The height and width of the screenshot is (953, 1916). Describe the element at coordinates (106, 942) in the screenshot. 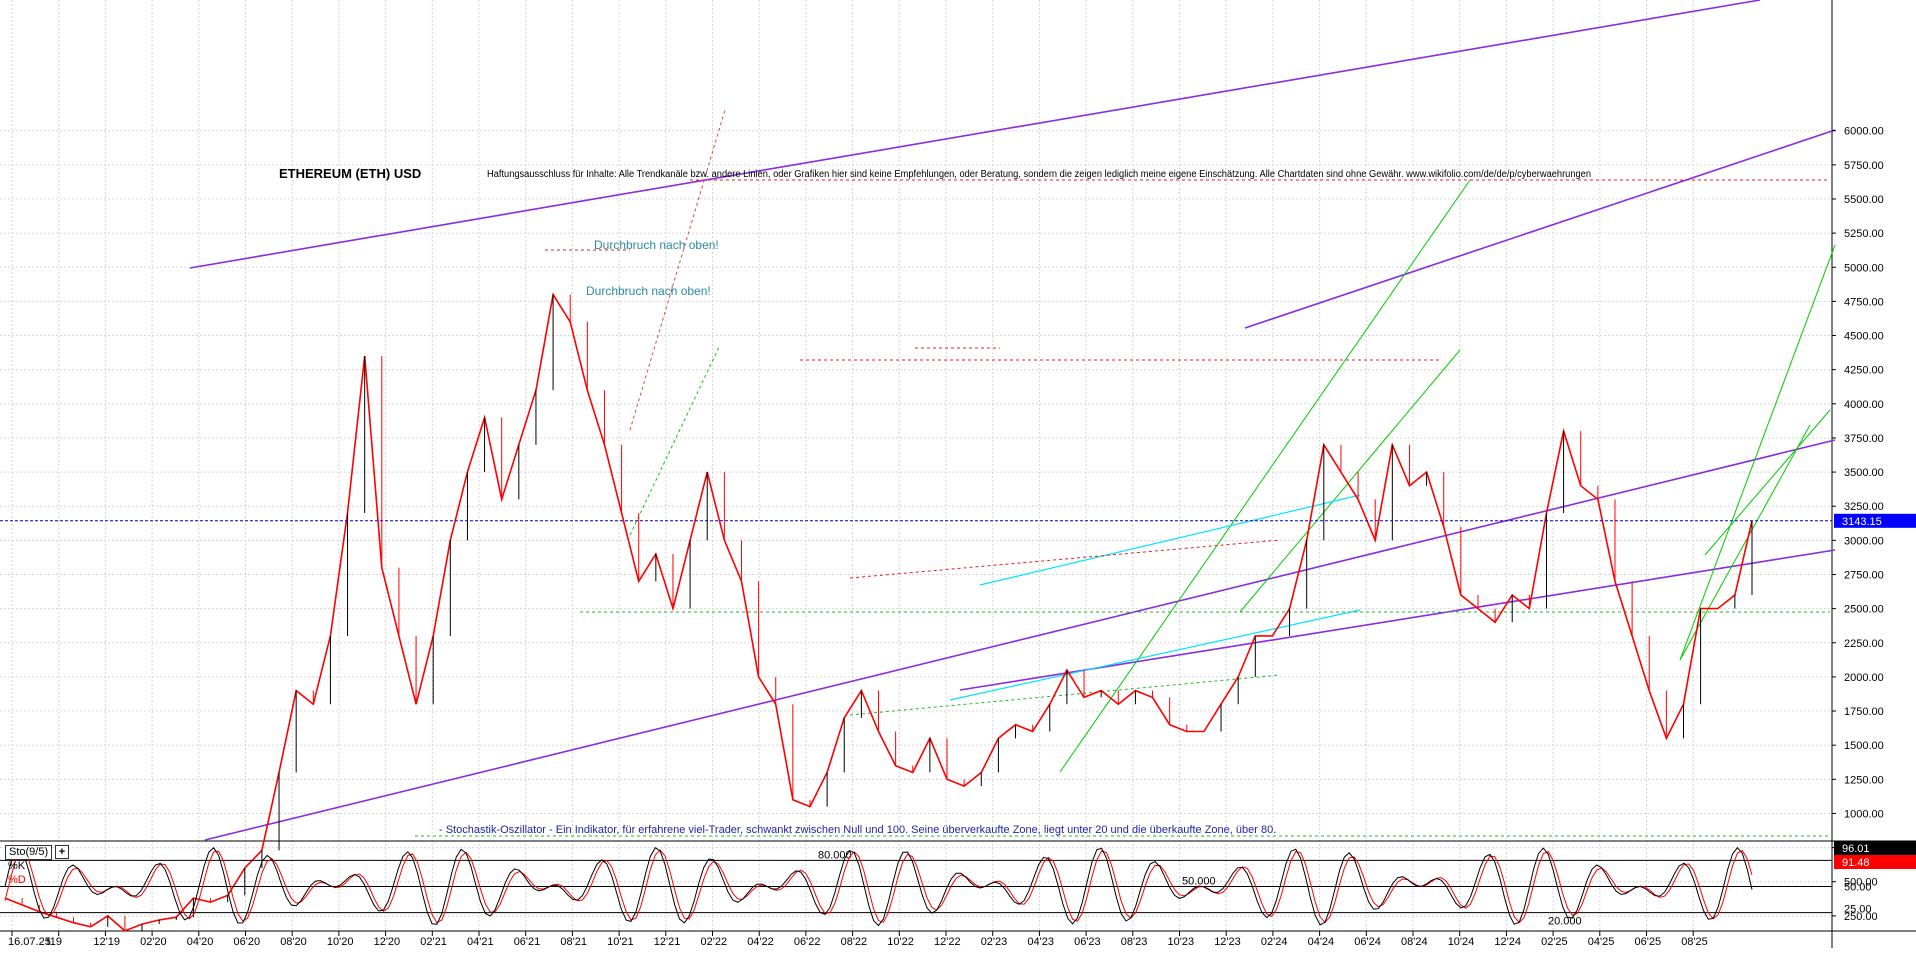

I see `x-tick-label: 12'19` at that location.